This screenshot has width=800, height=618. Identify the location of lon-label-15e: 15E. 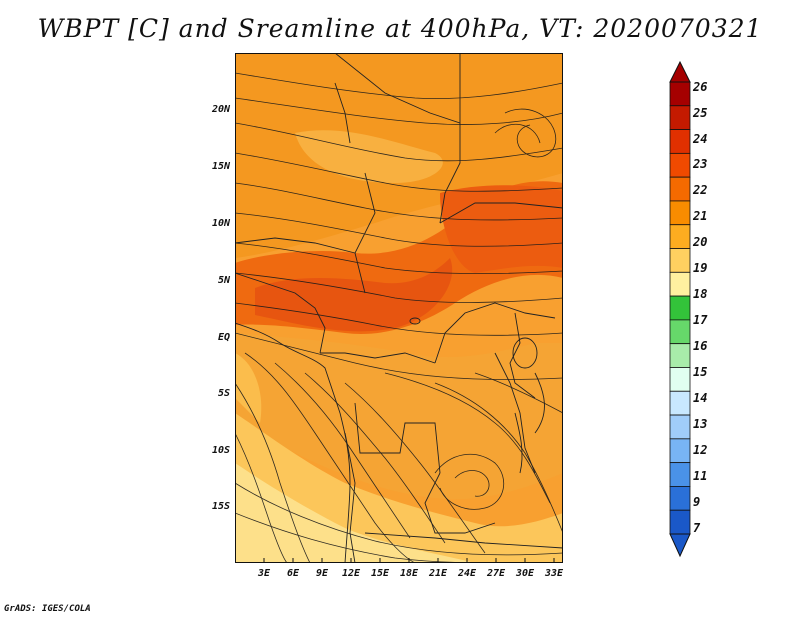
(380, 573).